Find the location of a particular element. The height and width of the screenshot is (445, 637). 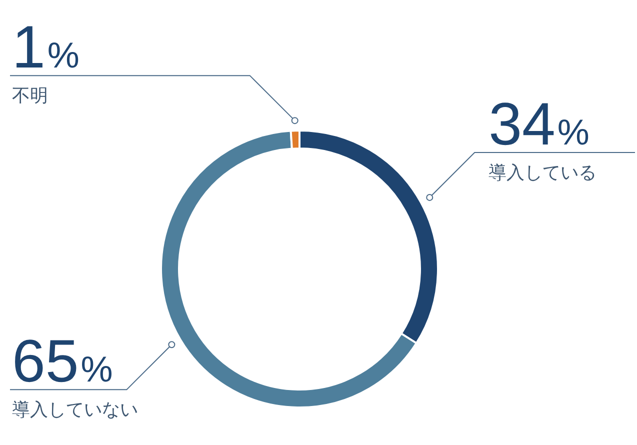

data-label: 1% is located at coordinates (46, 47).